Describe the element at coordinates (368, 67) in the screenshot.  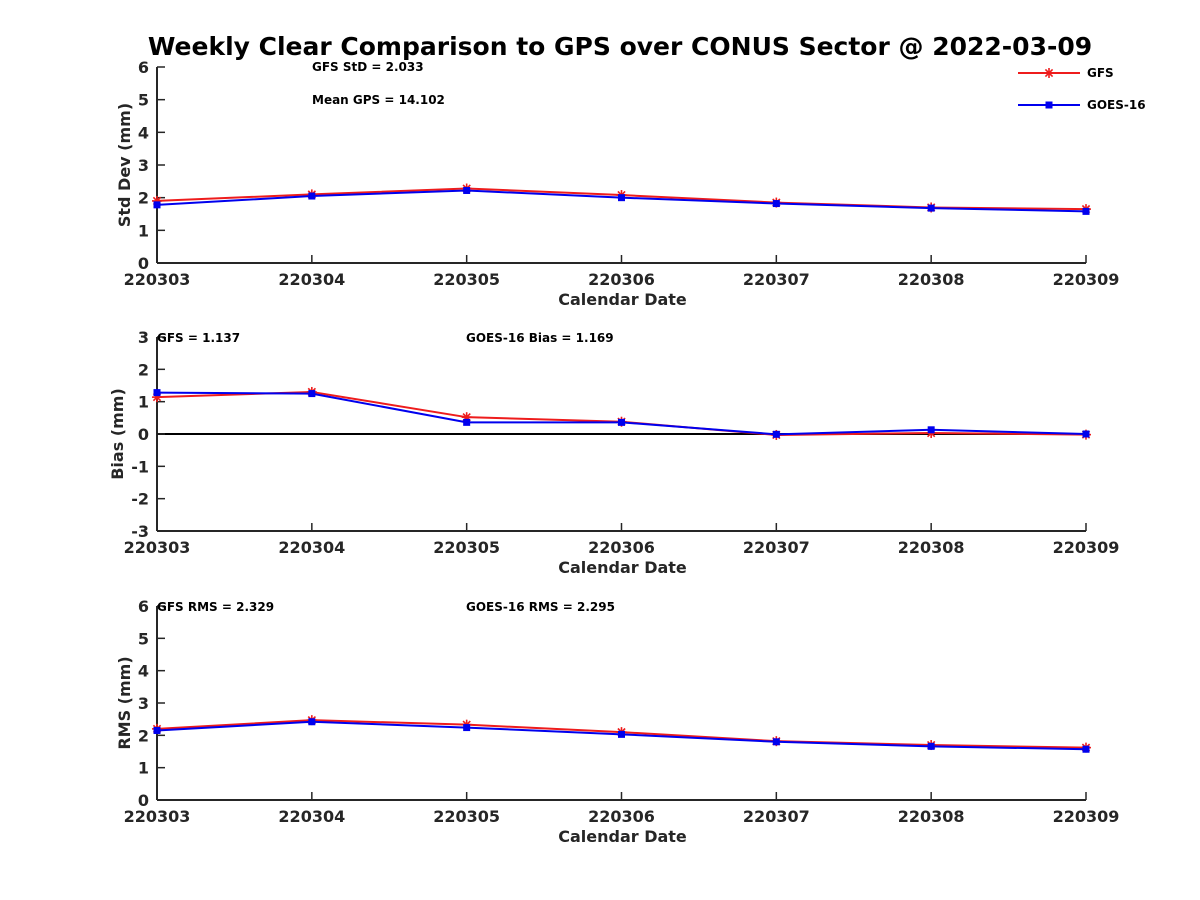
I see `stat-annotation: GFS StD = 2.033` at that location.